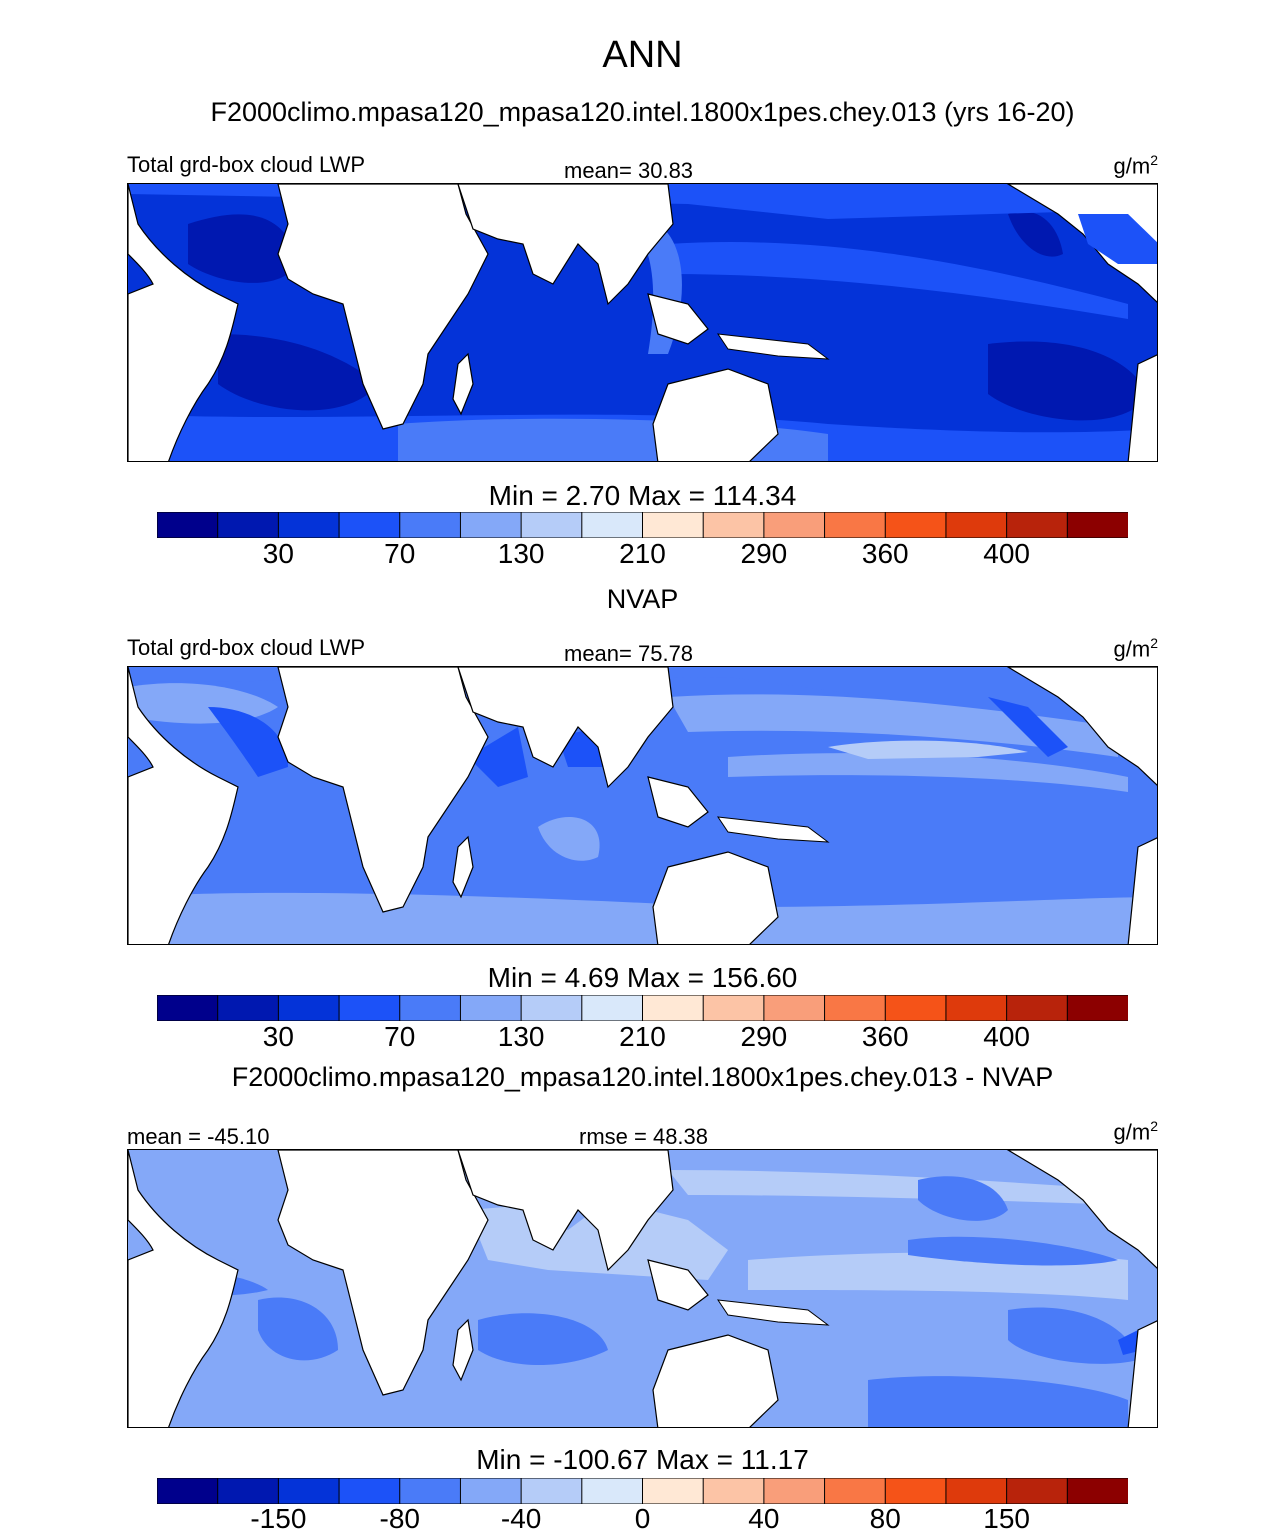  What do you see at coordinates (764, 1518) in the screenshot?
I see `colorbar-tick-label: 40` at bounding box center [764, 1518].